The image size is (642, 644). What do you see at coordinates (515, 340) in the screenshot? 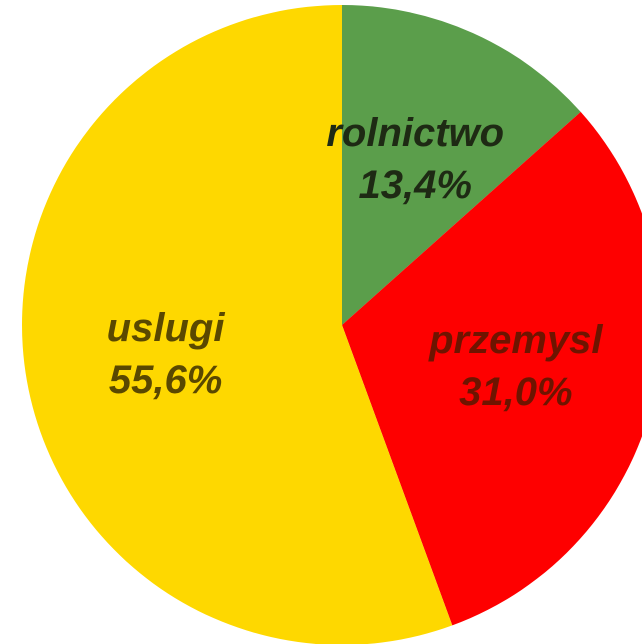
I see `slice-category-label: przemysl` at bounding box center [515, 340].